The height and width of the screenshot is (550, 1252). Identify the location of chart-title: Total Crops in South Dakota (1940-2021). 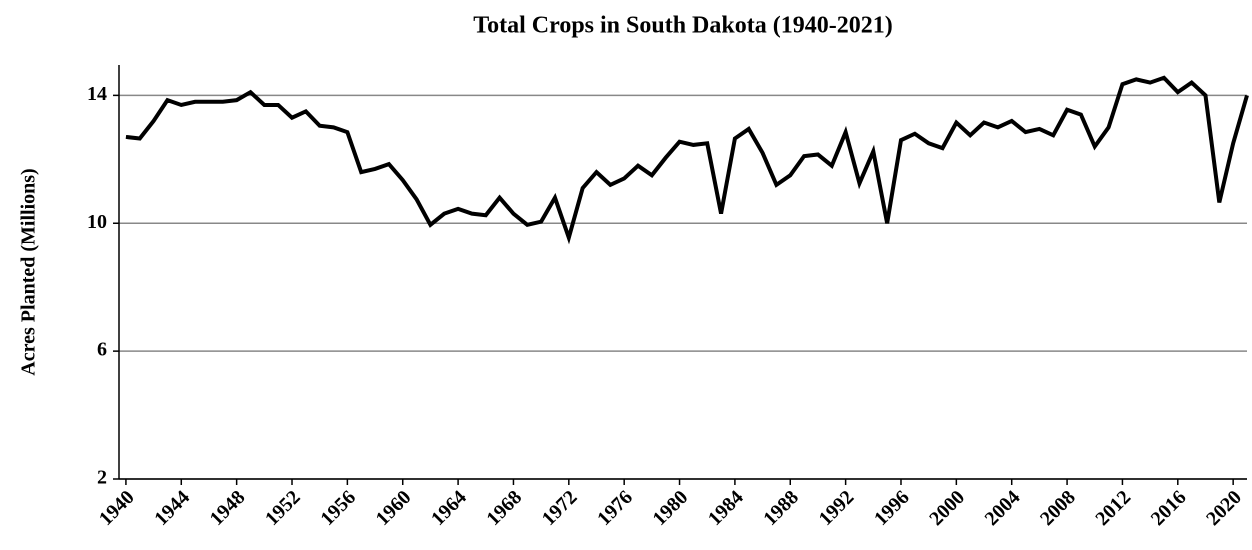
(682, 26).